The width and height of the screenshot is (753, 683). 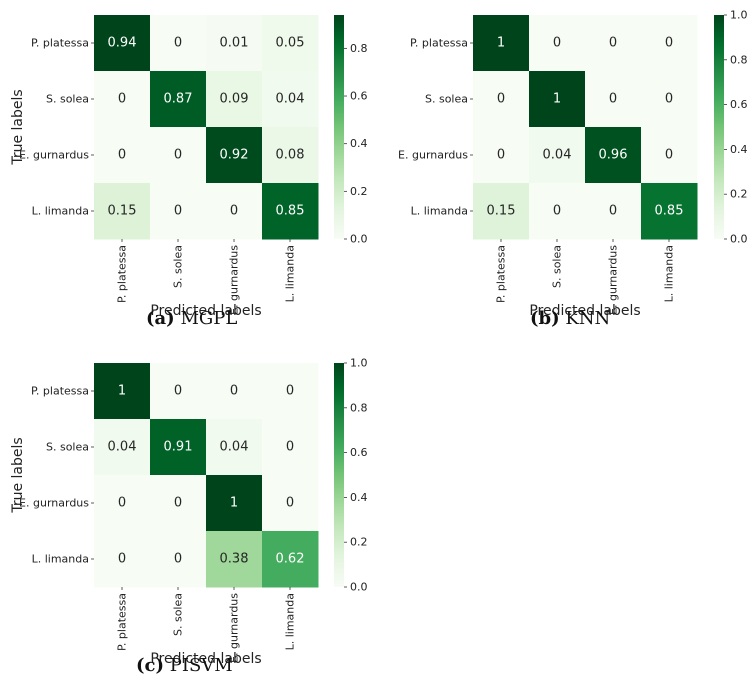 What do you see at coordinates (588, 318) in the screenshot?
I see `caption-text: KNN` at bounding box center [588, 318].